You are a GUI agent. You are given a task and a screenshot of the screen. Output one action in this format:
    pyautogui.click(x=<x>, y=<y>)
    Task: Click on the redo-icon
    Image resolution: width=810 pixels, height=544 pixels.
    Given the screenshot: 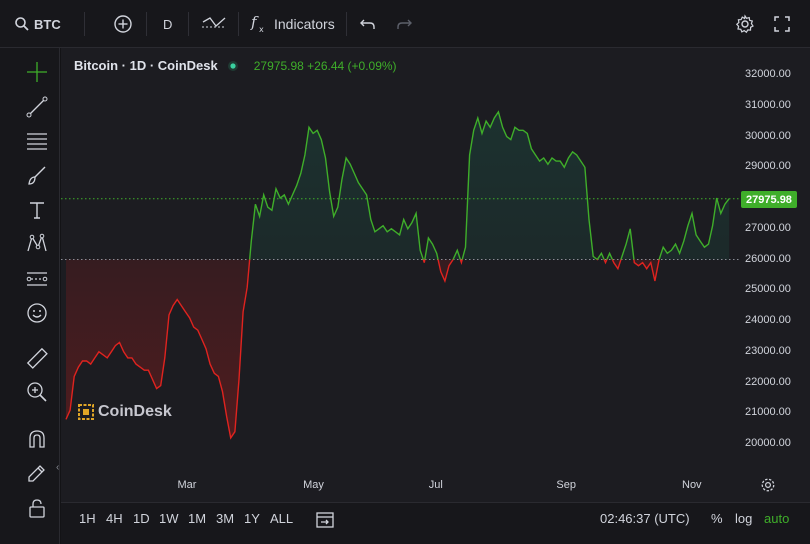 What is the action you would take?
    pyautogui.click(x=404, y=24)
    